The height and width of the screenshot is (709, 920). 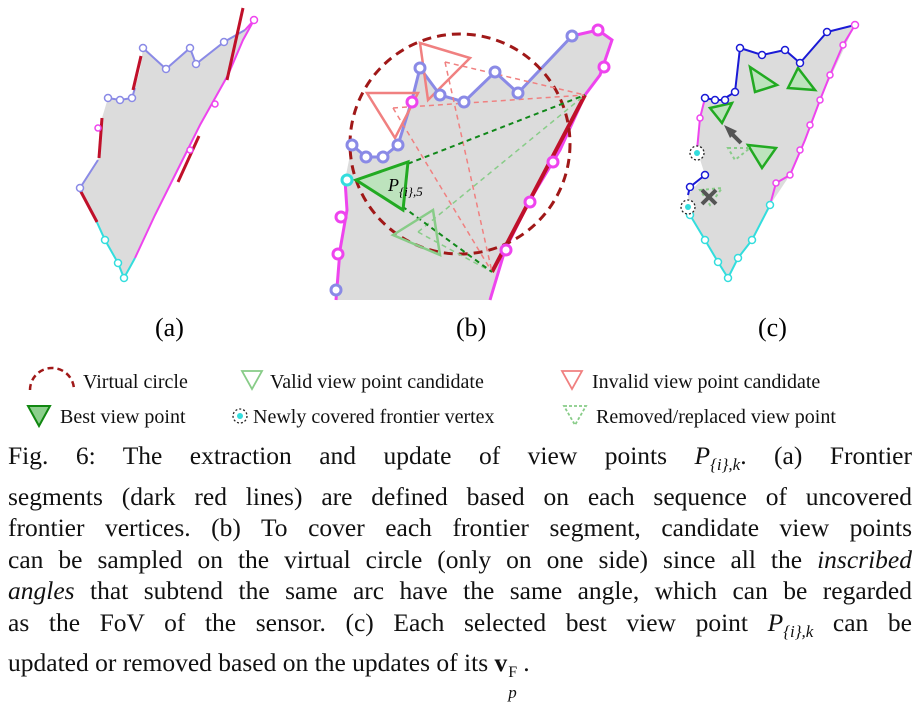 What do you see at coordinates (709, 197) in the screenshot?
I see `panel-c-remove-cross` at bounding box center [709, 197].